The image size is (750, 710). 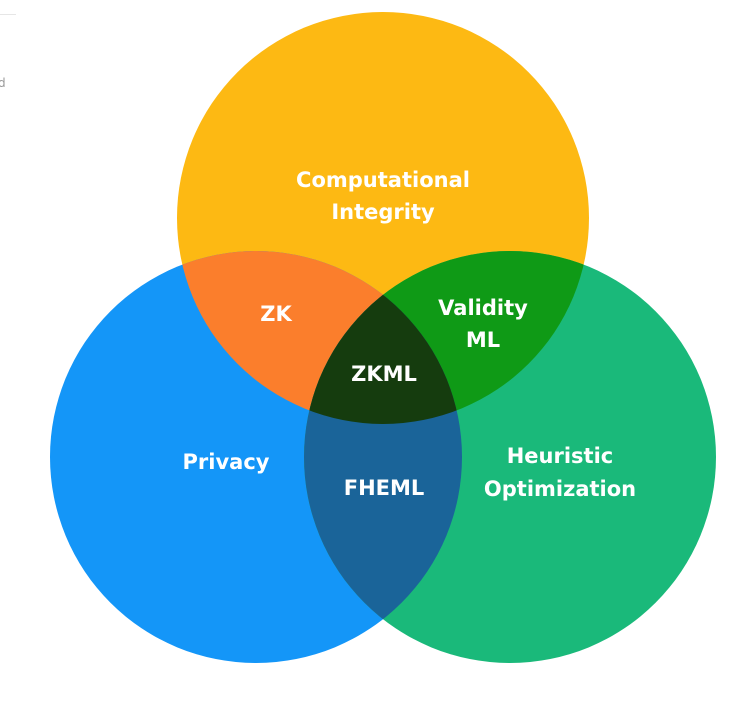 I want to click on label-heuristic: Heuristic, so click(x=560, y=456).